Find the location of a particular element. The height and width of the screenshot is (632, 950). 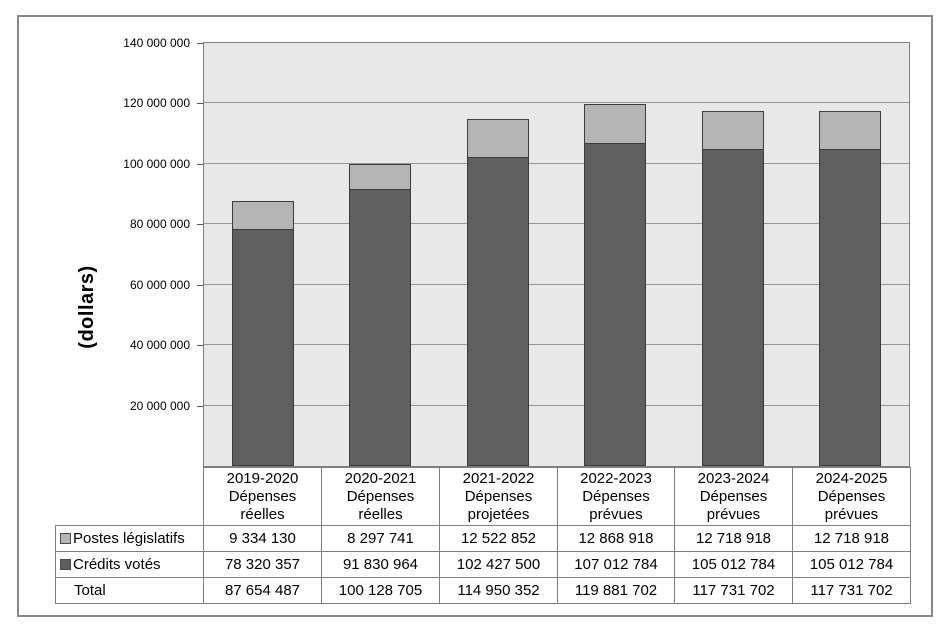

y-tick-label: 40 000 000 is located at coordinates (159, 345).